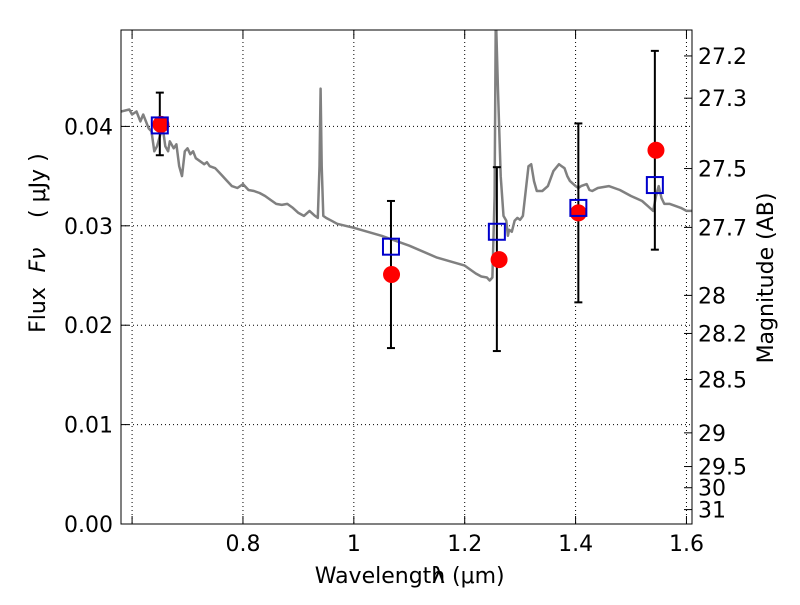  I want to click on y2-axis-label: Magnitude (AB), so click(766, 278).